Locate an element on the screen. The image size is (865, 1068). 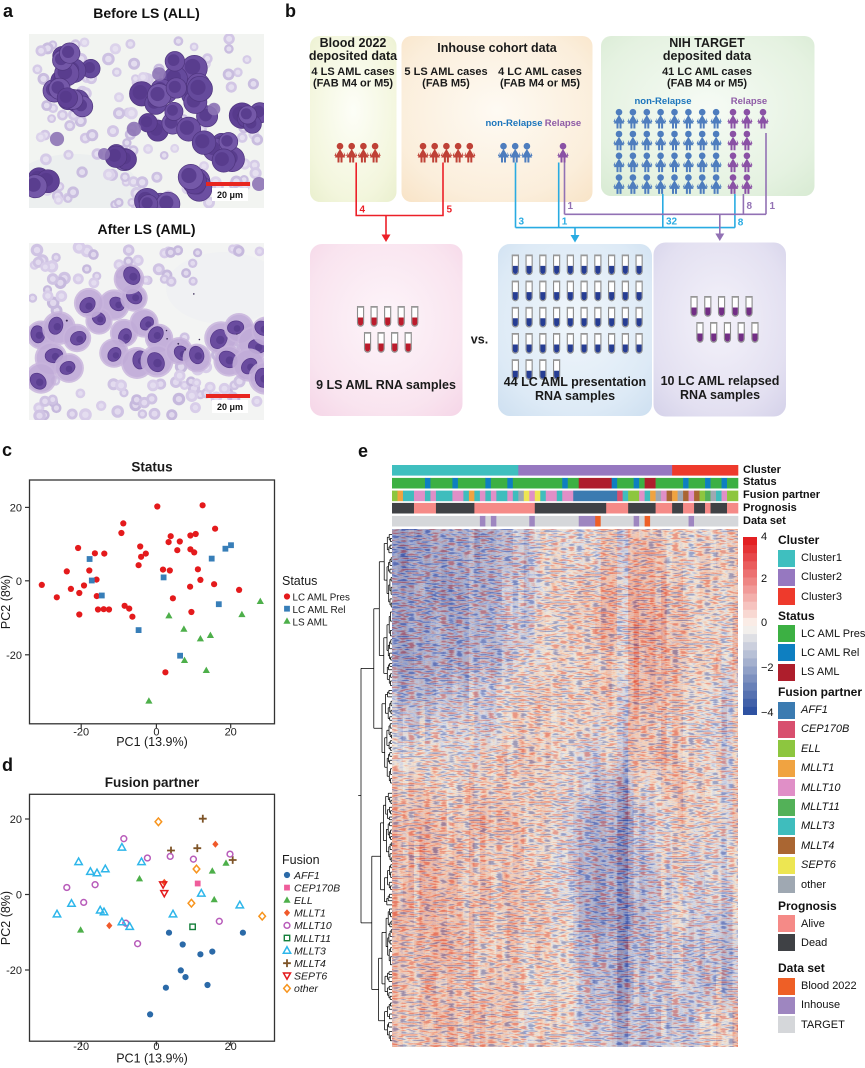
svg-text: Fusion partner is located at coordinates (152, 782).